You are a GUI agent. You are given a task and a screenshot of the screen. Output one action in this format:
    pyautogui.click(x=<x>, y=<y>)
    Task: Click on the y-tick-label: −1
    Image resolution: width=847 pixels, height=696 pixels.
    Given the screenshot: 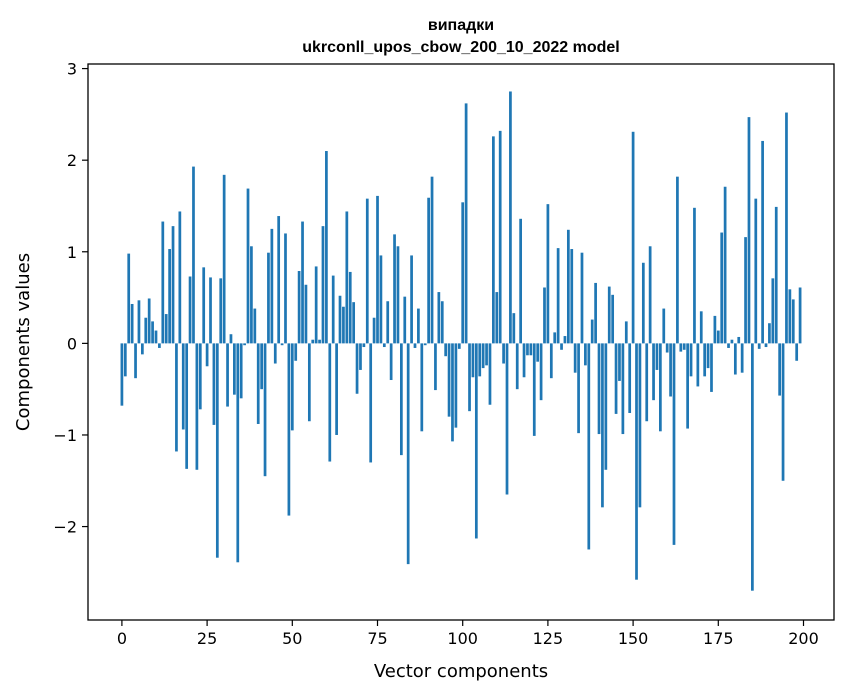 What is the action you would take?
    pyautogui.click(x=65, y=435)
    